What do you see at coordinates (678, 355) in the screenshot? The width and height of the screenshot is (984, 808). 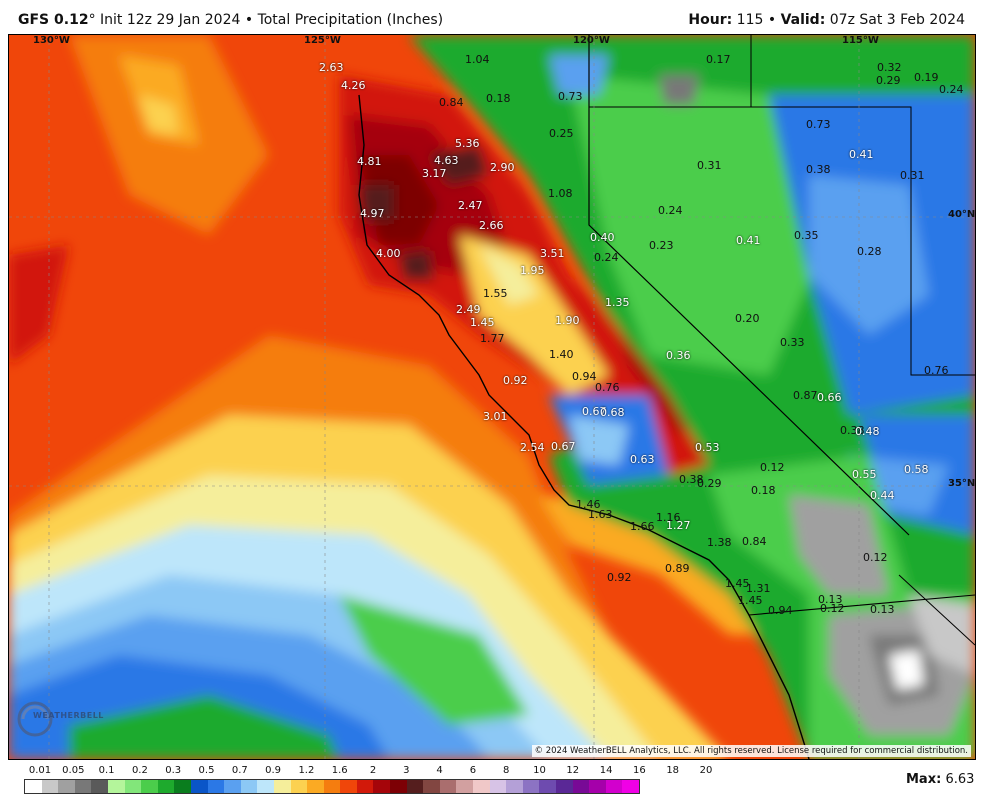 I see `precip-value-label: 0.36` at bounding box center [678, 355].